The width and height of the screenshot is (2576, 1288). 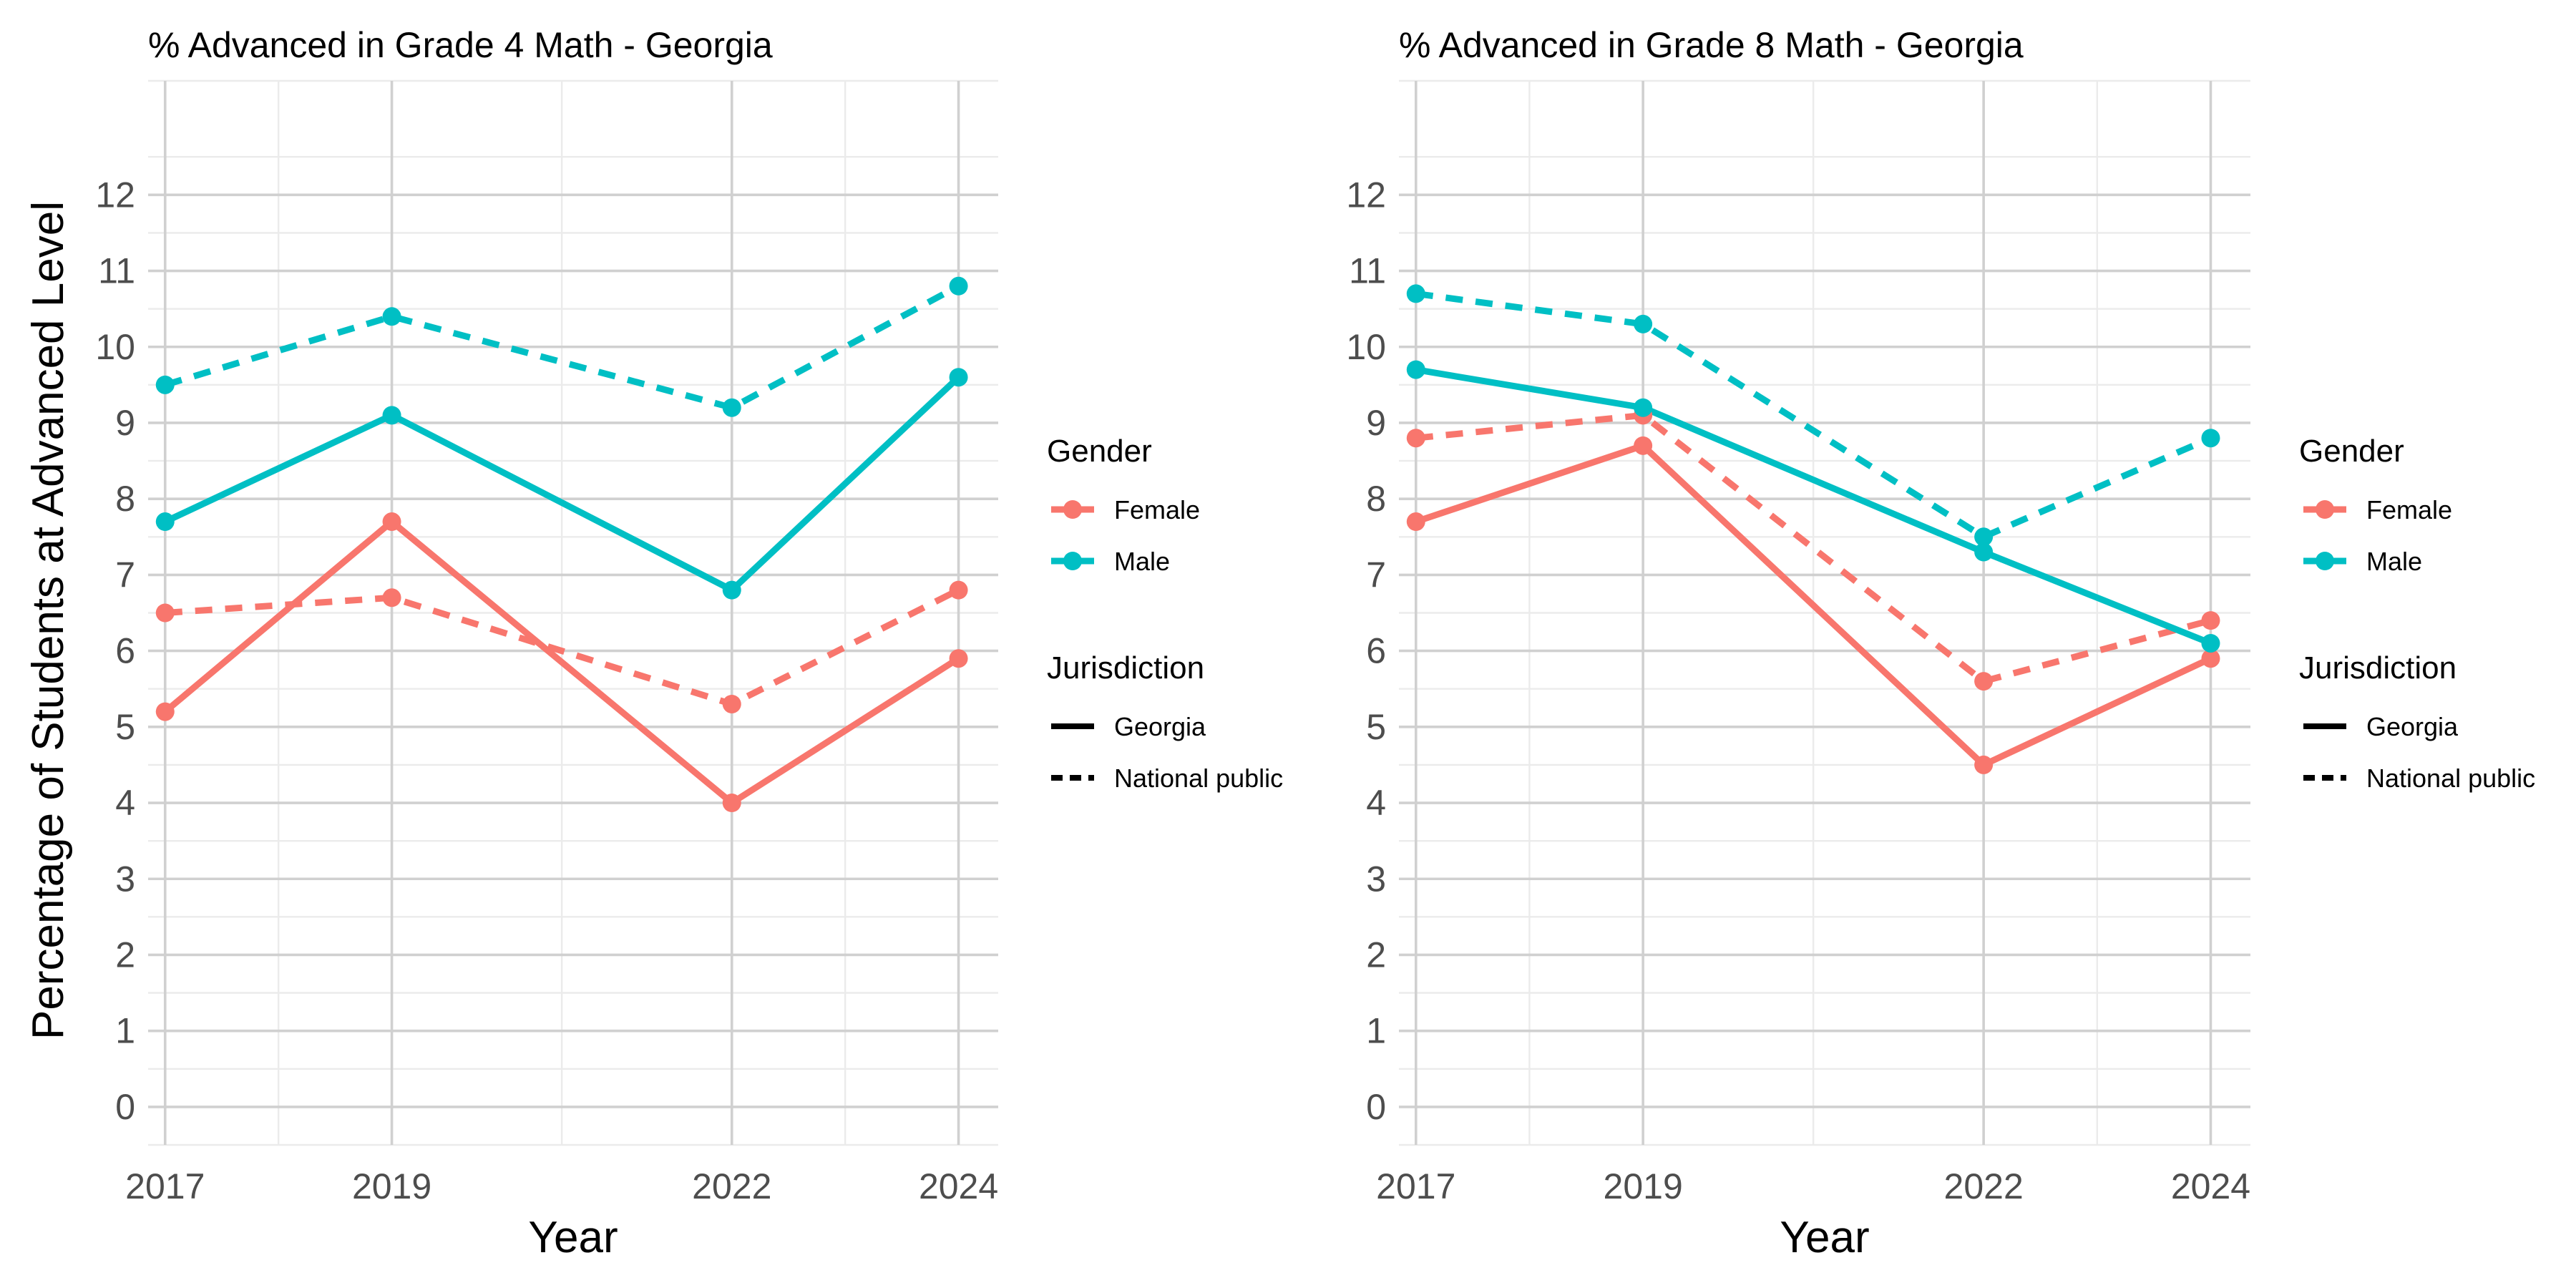 What do you see at coordinates (562, 647) in the screenshot?
I see `series-line-female-national` at bounding box center [562, 647].